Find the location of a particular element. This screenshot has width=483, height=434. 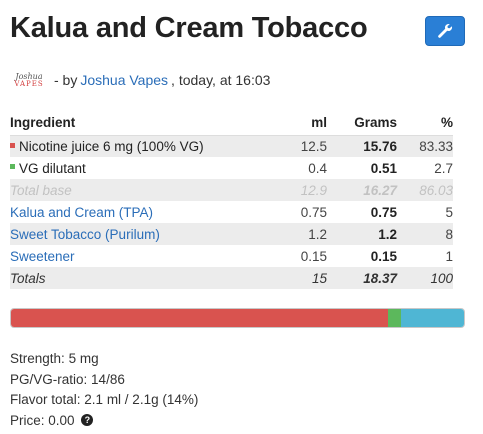

strength-line: Strength: 5 mg is located at coordinates (104, 359).